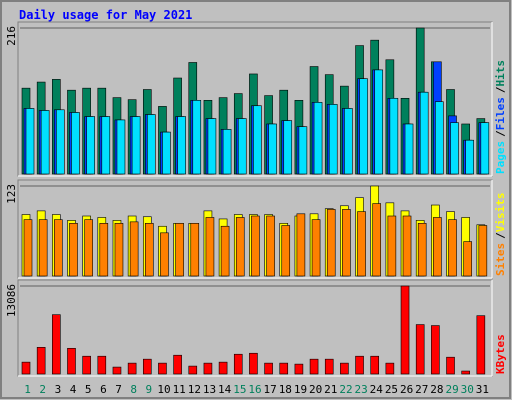 This screenshot has width=512, height=400. I want to click on legend-entry: KBytes, so click(500, 354).